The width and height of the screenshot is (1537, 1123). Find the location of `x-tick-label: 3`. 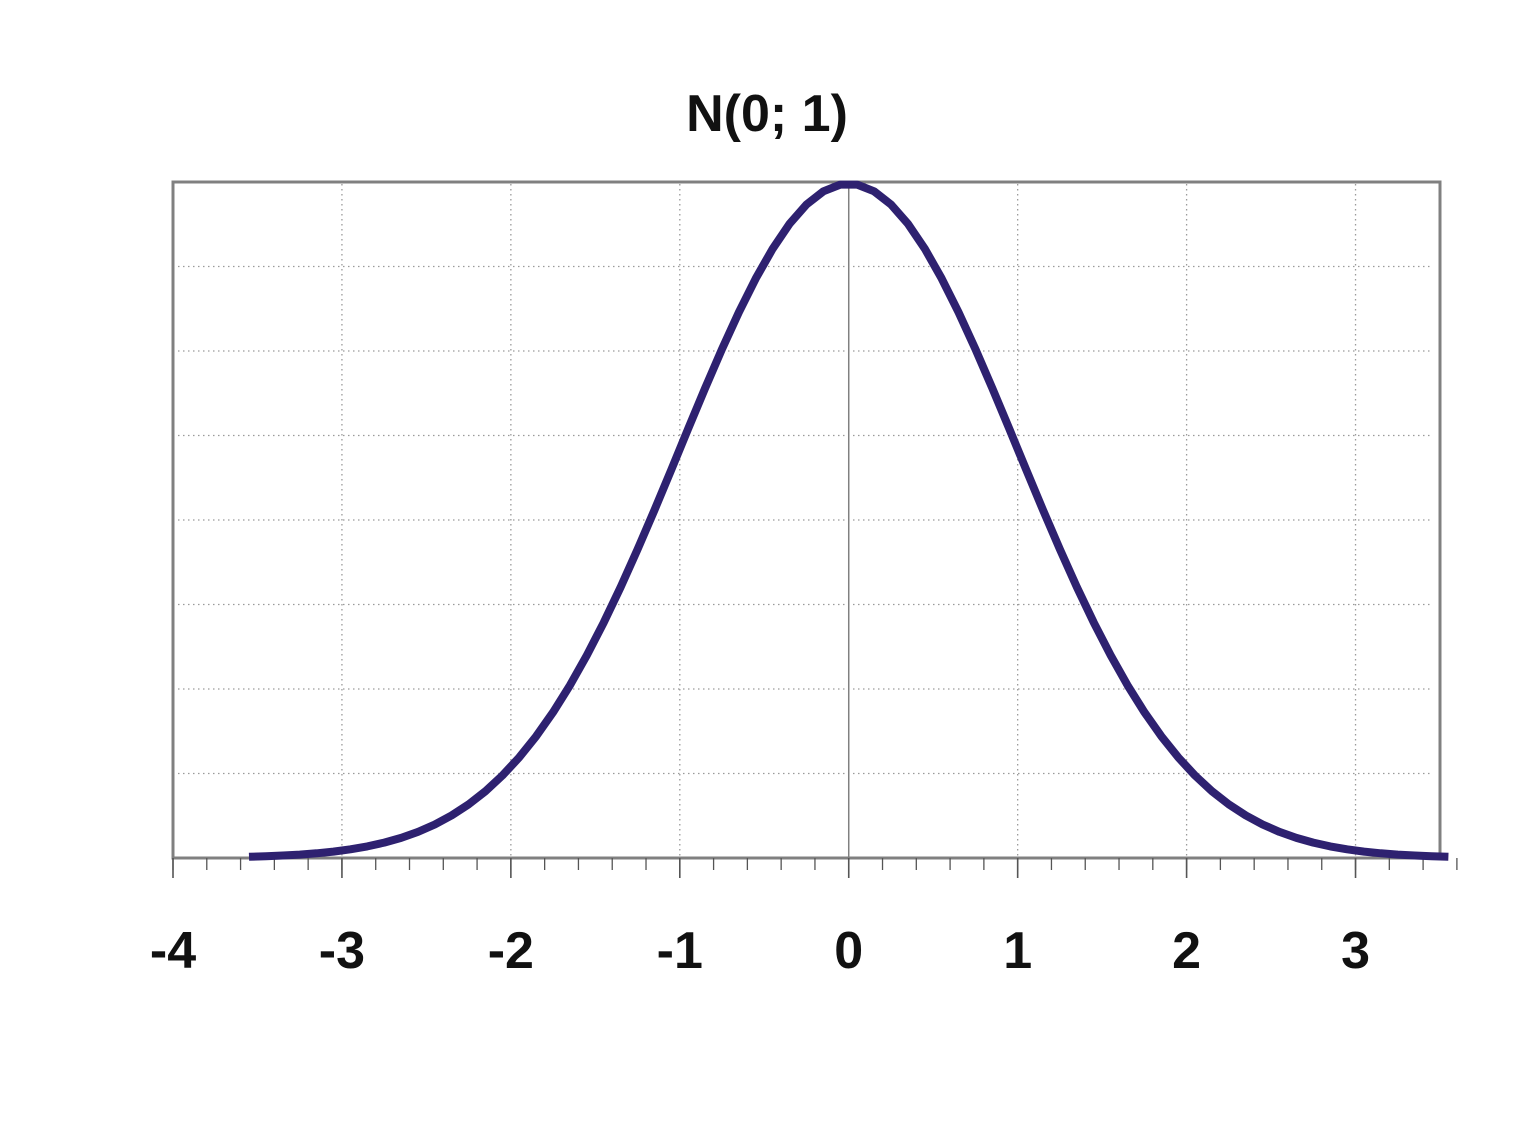

x-tick-label: 3 is located at coordinates (1355, 951).